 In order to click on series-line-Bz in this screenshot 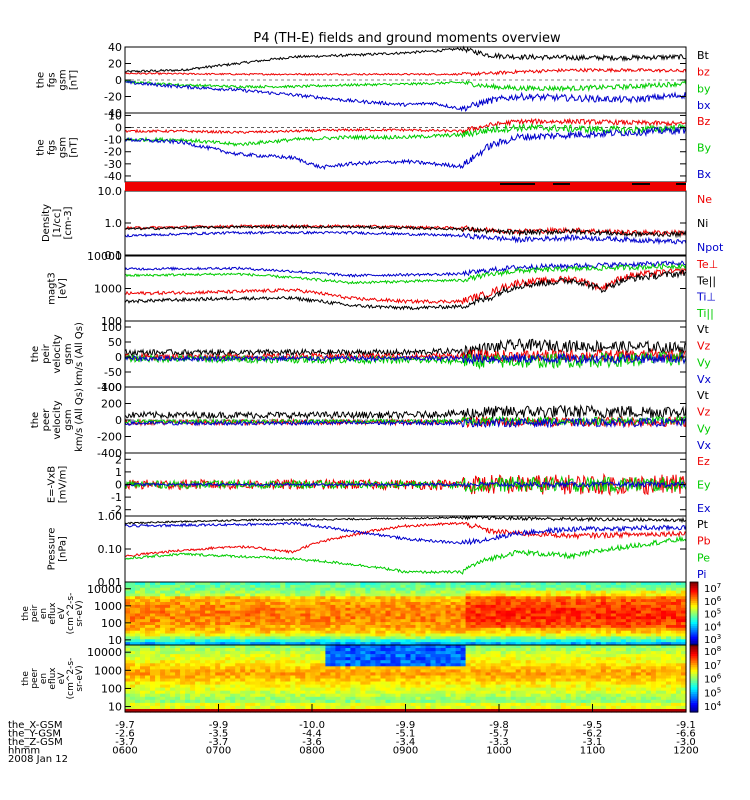, I will do `click(405, 126)`.